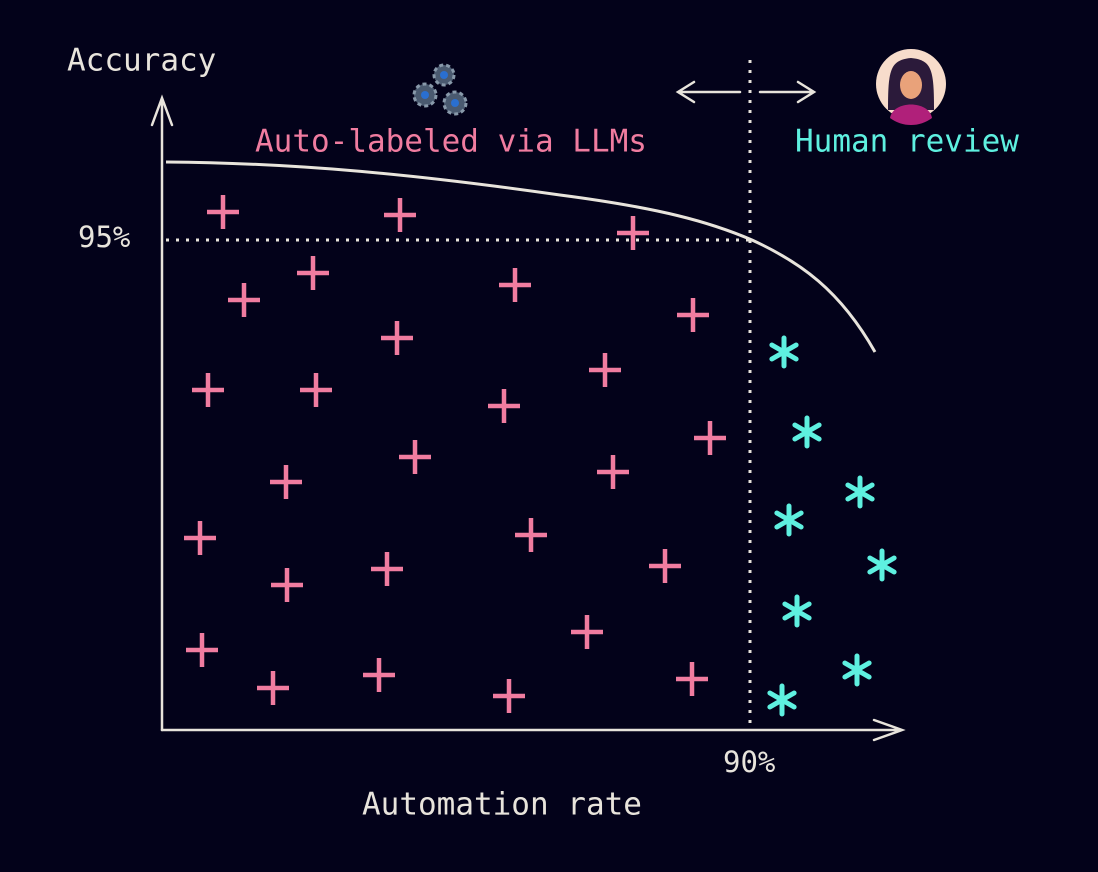 The width and height of the screenshot is (1098, 872). I want to click on human-region-label: Human review, so click(907, 142).